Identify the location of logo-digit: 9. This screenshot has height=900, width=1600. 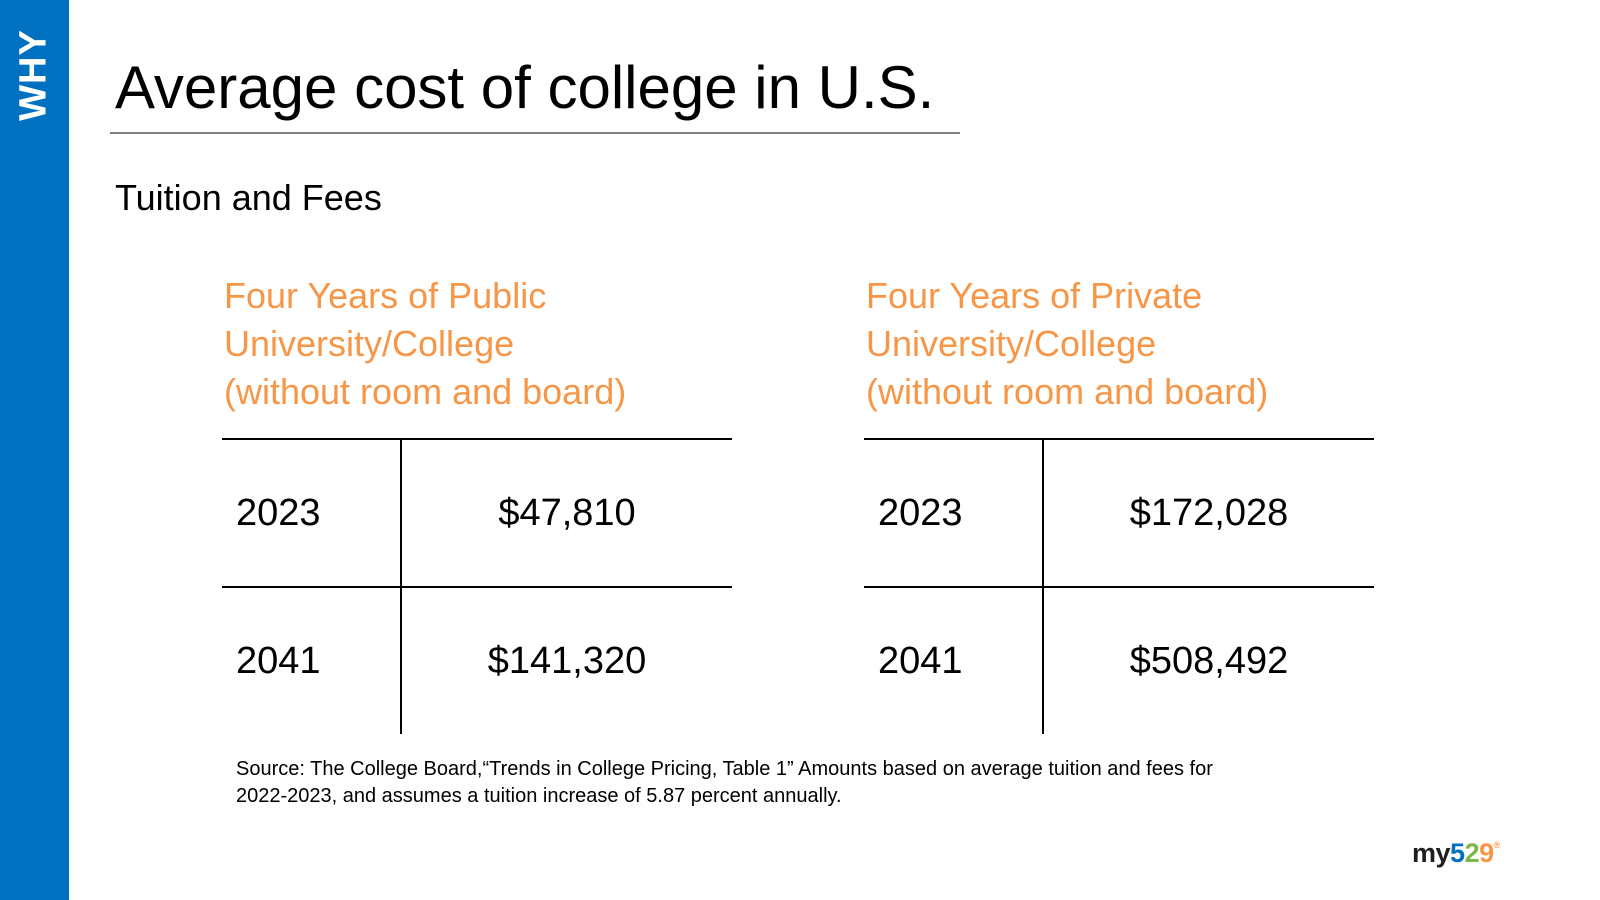
(1486, 853).